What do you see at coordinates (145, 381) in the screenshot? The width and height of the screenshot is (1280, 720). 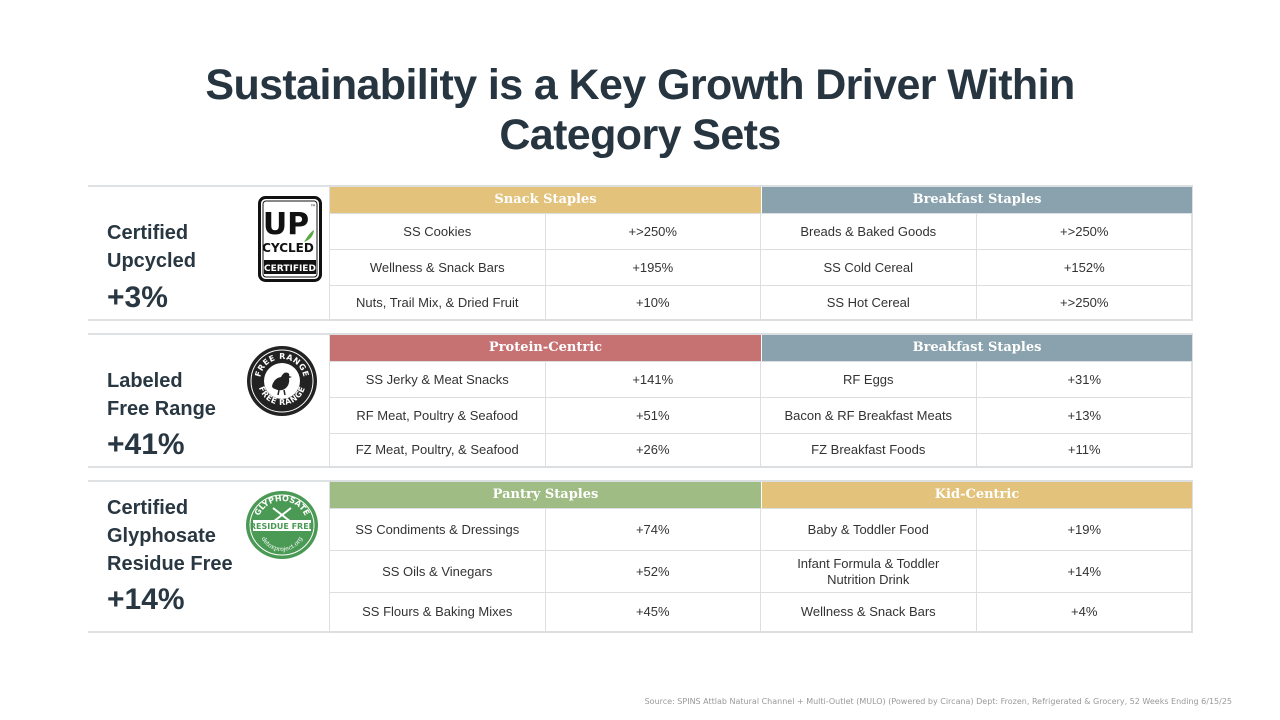 I see `label-line-1: Labeled` at bounding box center [145, 381].